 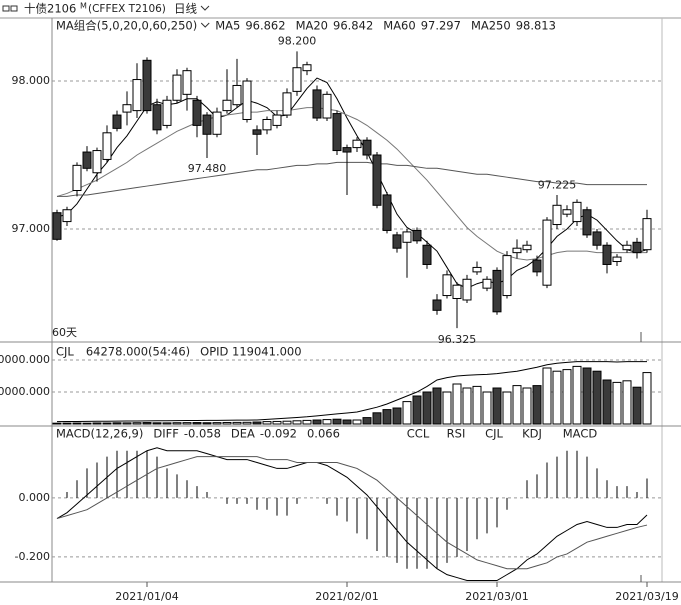 I want to click on period: 日线, so click(x=185, y=9).